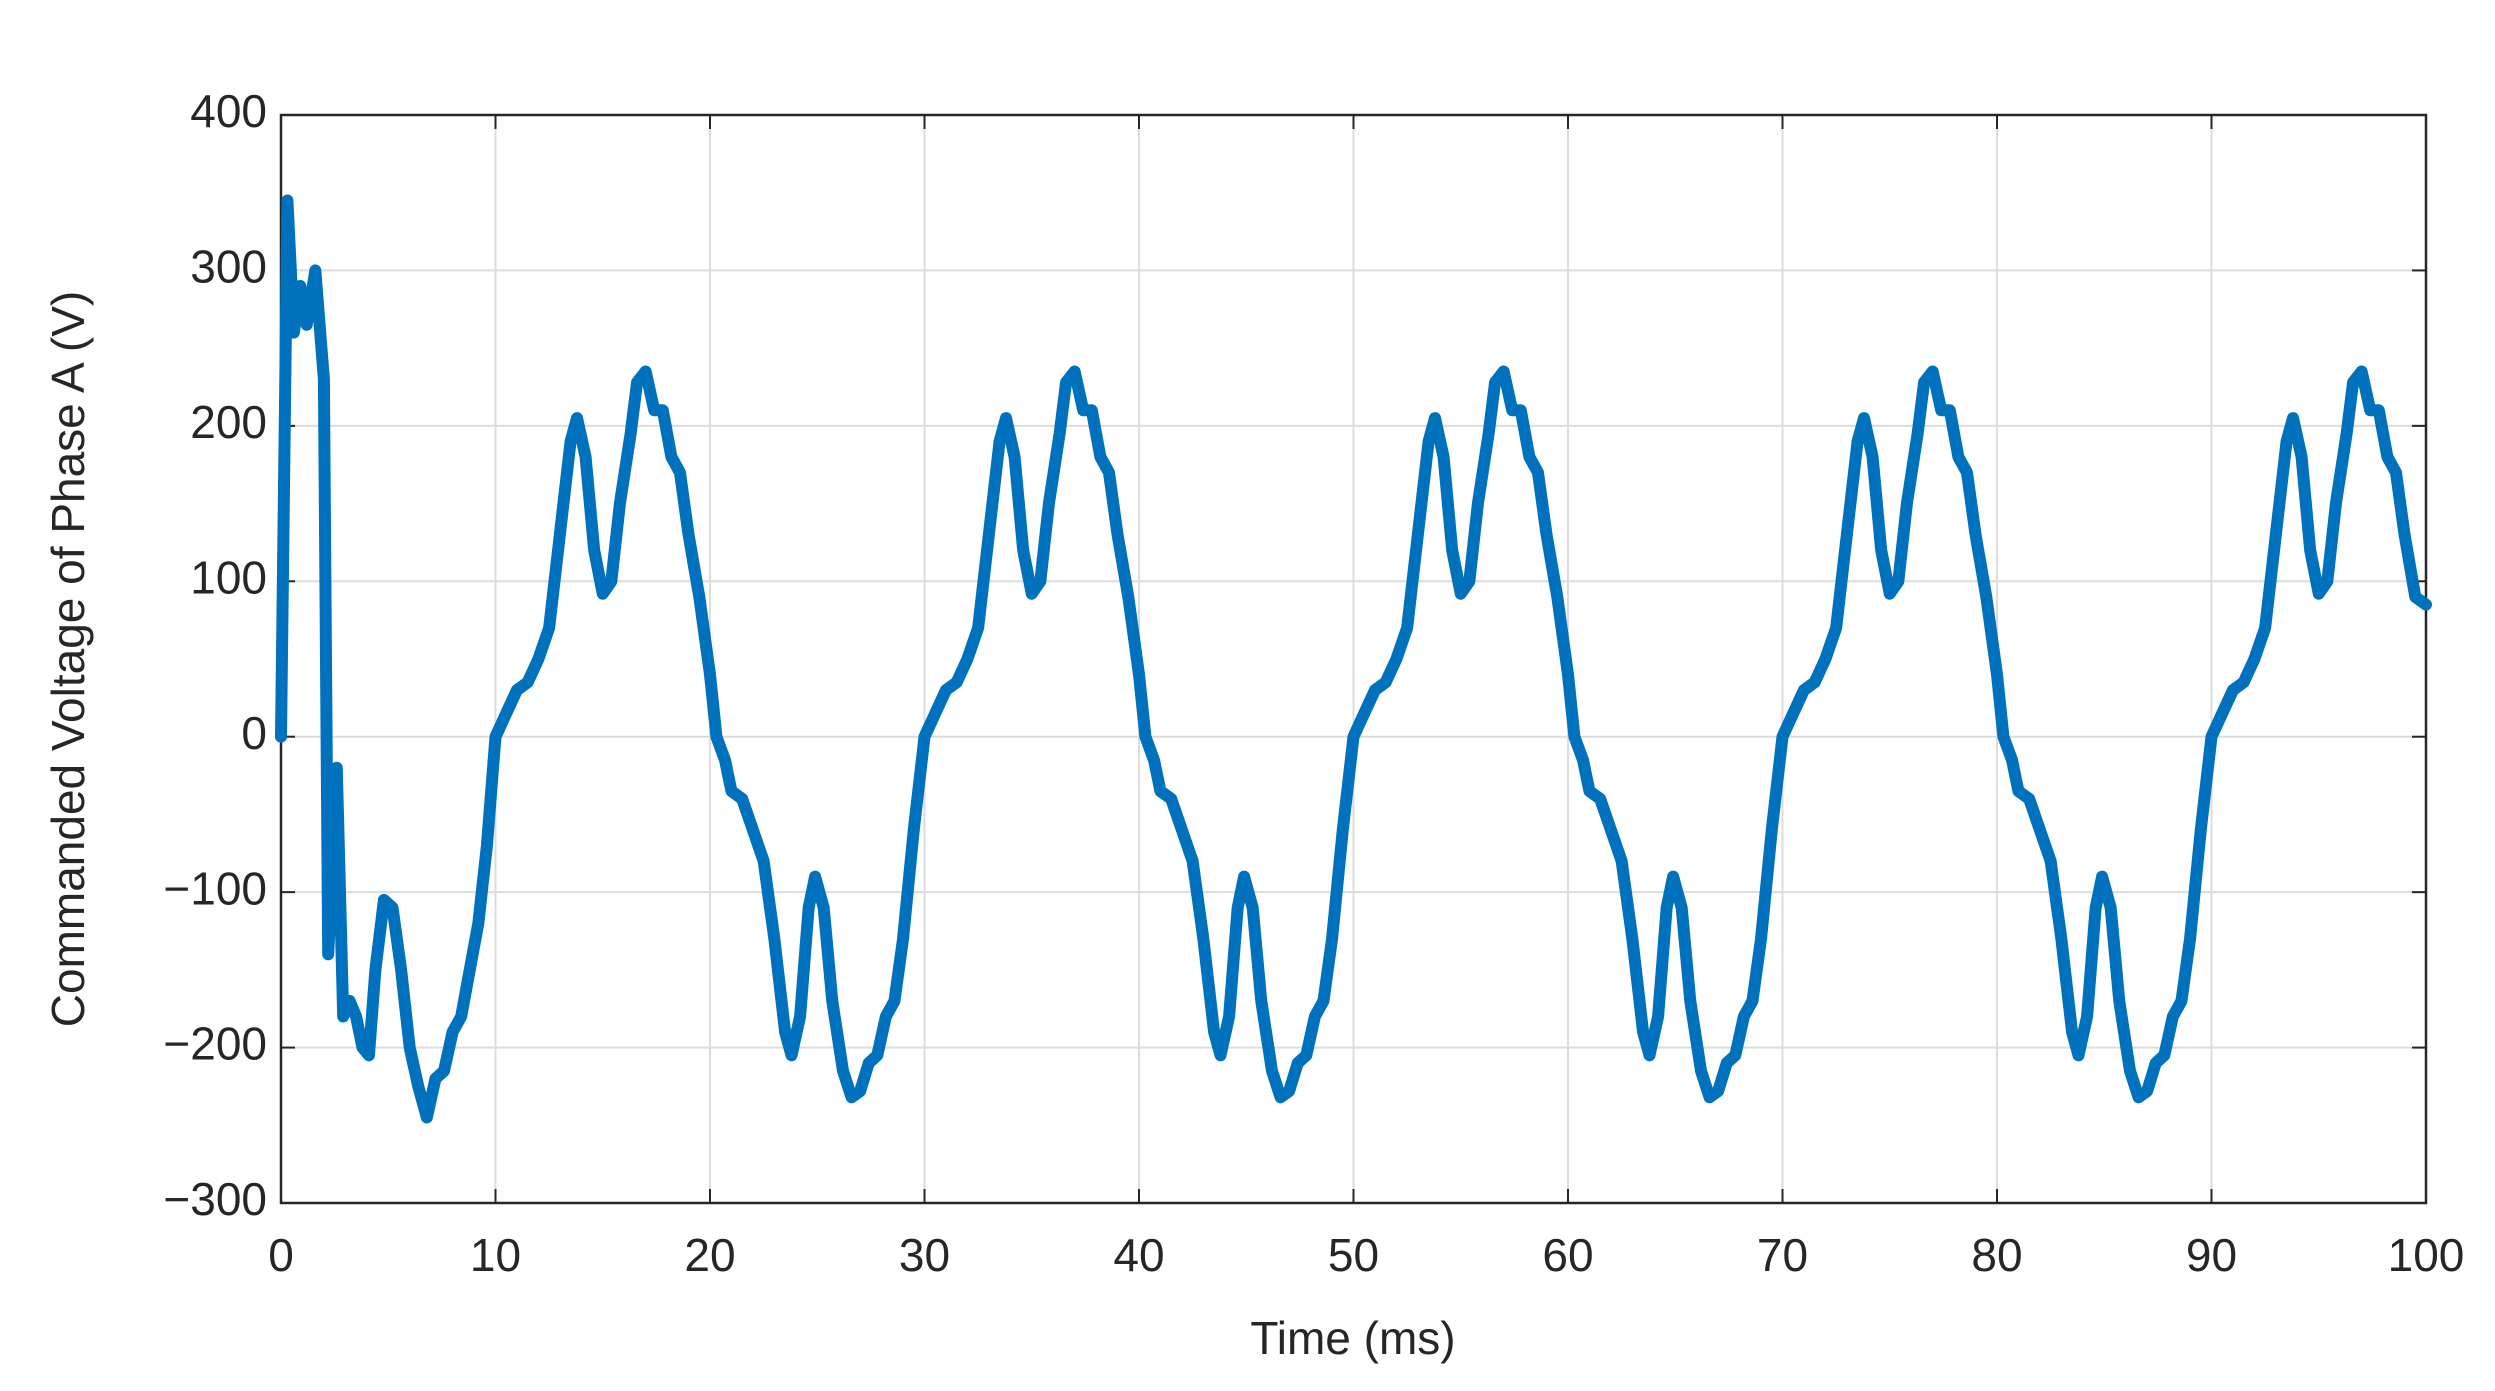 This screenshot has height=1391, width=2495. I want to click on x-tick-label: 50, so click(1353, 1255).